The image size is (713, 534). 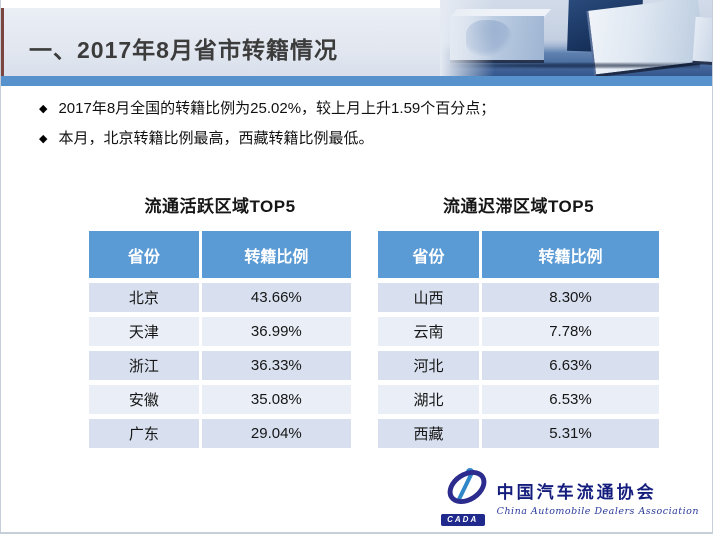 I want to click on table-row: 天津 36.99%, so click(x=220, y=331).